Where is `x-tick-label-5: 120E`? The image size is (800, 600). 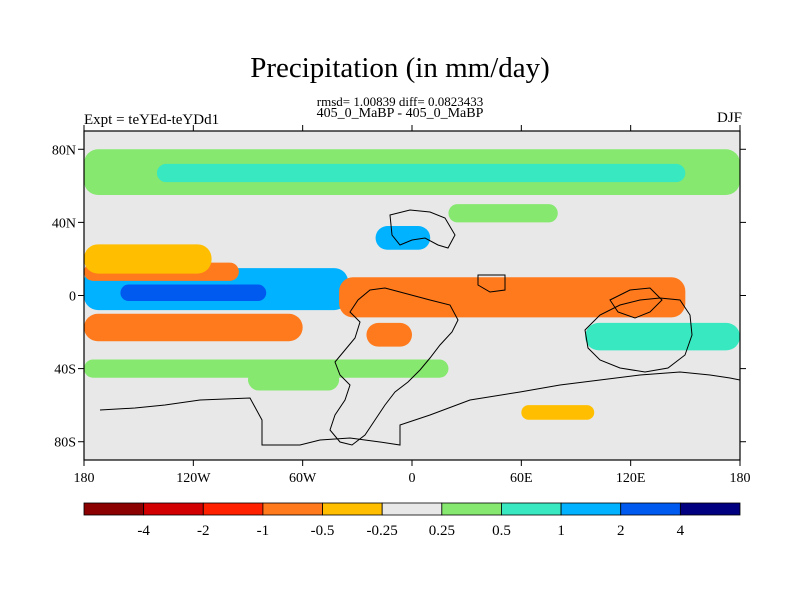 x-tick-label-5: 120E is located at coordinates (631, 478).